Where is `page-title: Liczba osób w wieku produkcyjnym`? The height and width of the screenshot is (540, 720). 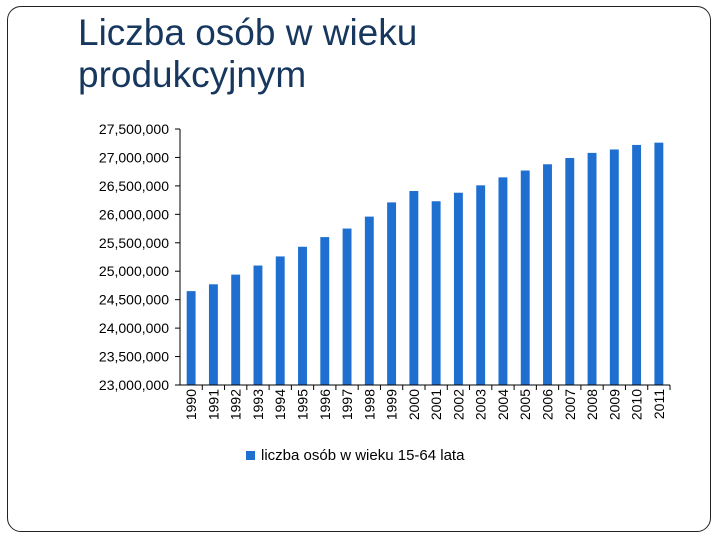 page-title: Liczba osób w wieku produkcyjnym is located at coordinates (248, 53).